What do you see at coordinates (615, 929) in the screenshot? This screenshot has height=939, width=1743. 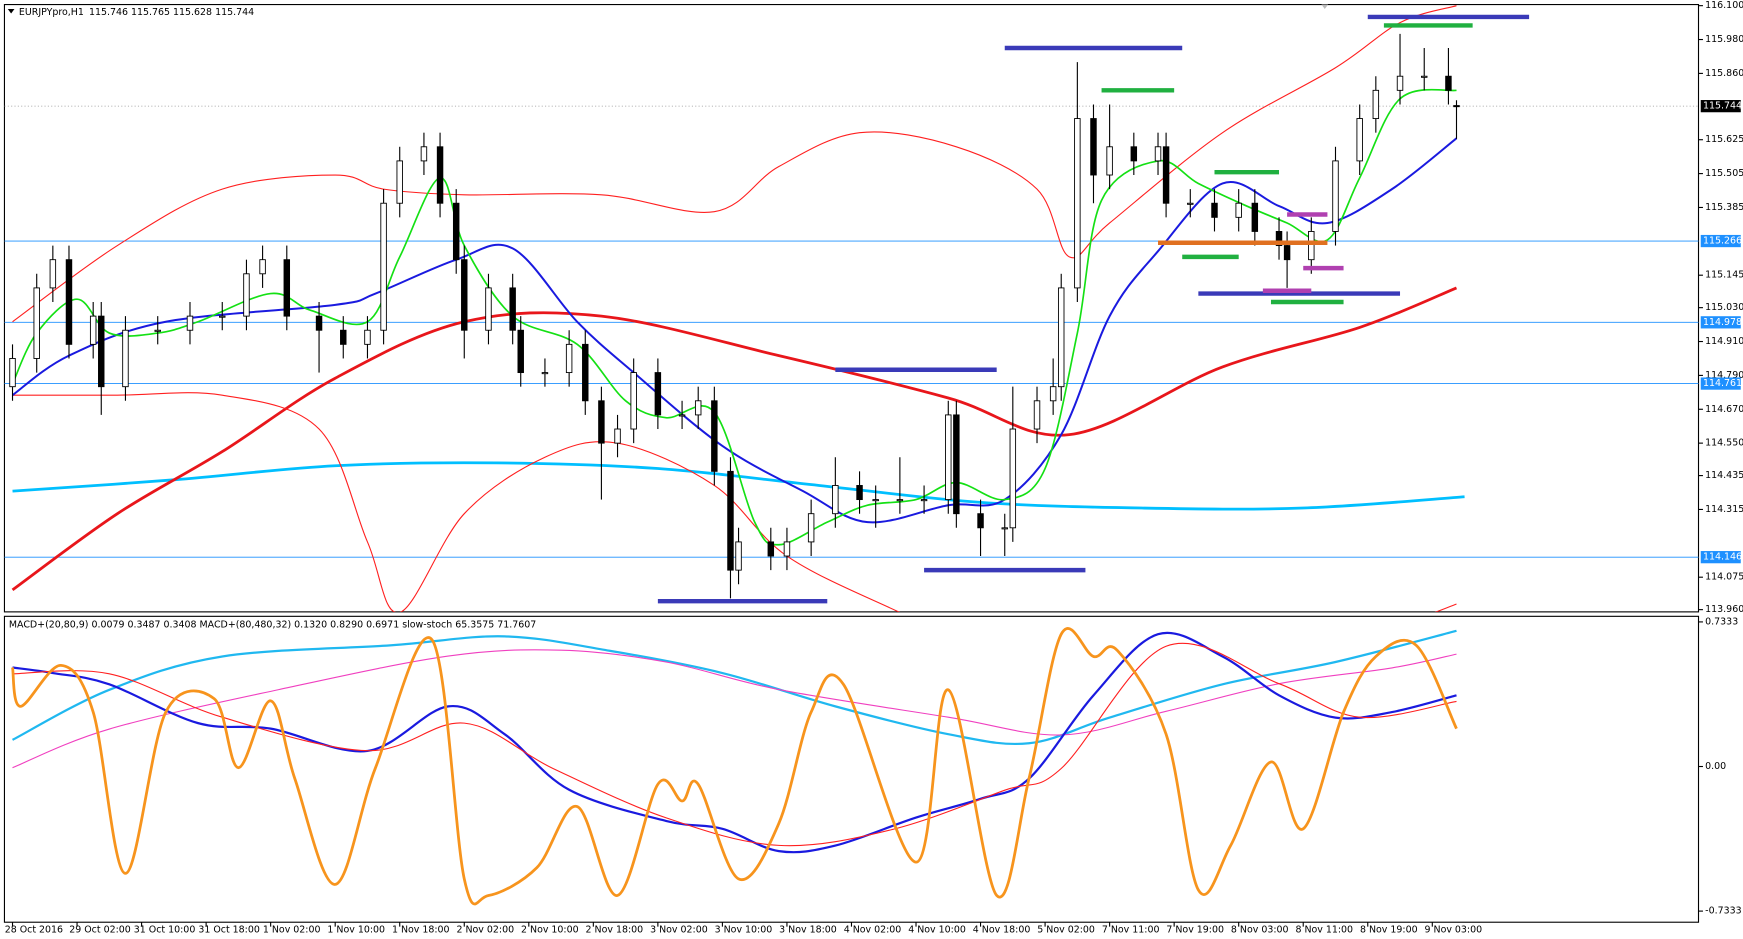 I see `x-tick-label: 2 Nov 18:00` at bounding box center [615, 929].